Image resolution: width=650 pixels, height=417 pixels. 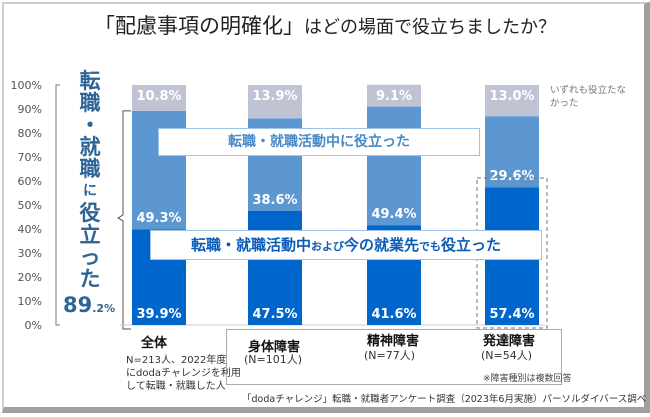 I want to click on note-all: N=213人、2022年度にdodaチャレンジを利用 して転職・就職した人, so click(x=183, y=373).